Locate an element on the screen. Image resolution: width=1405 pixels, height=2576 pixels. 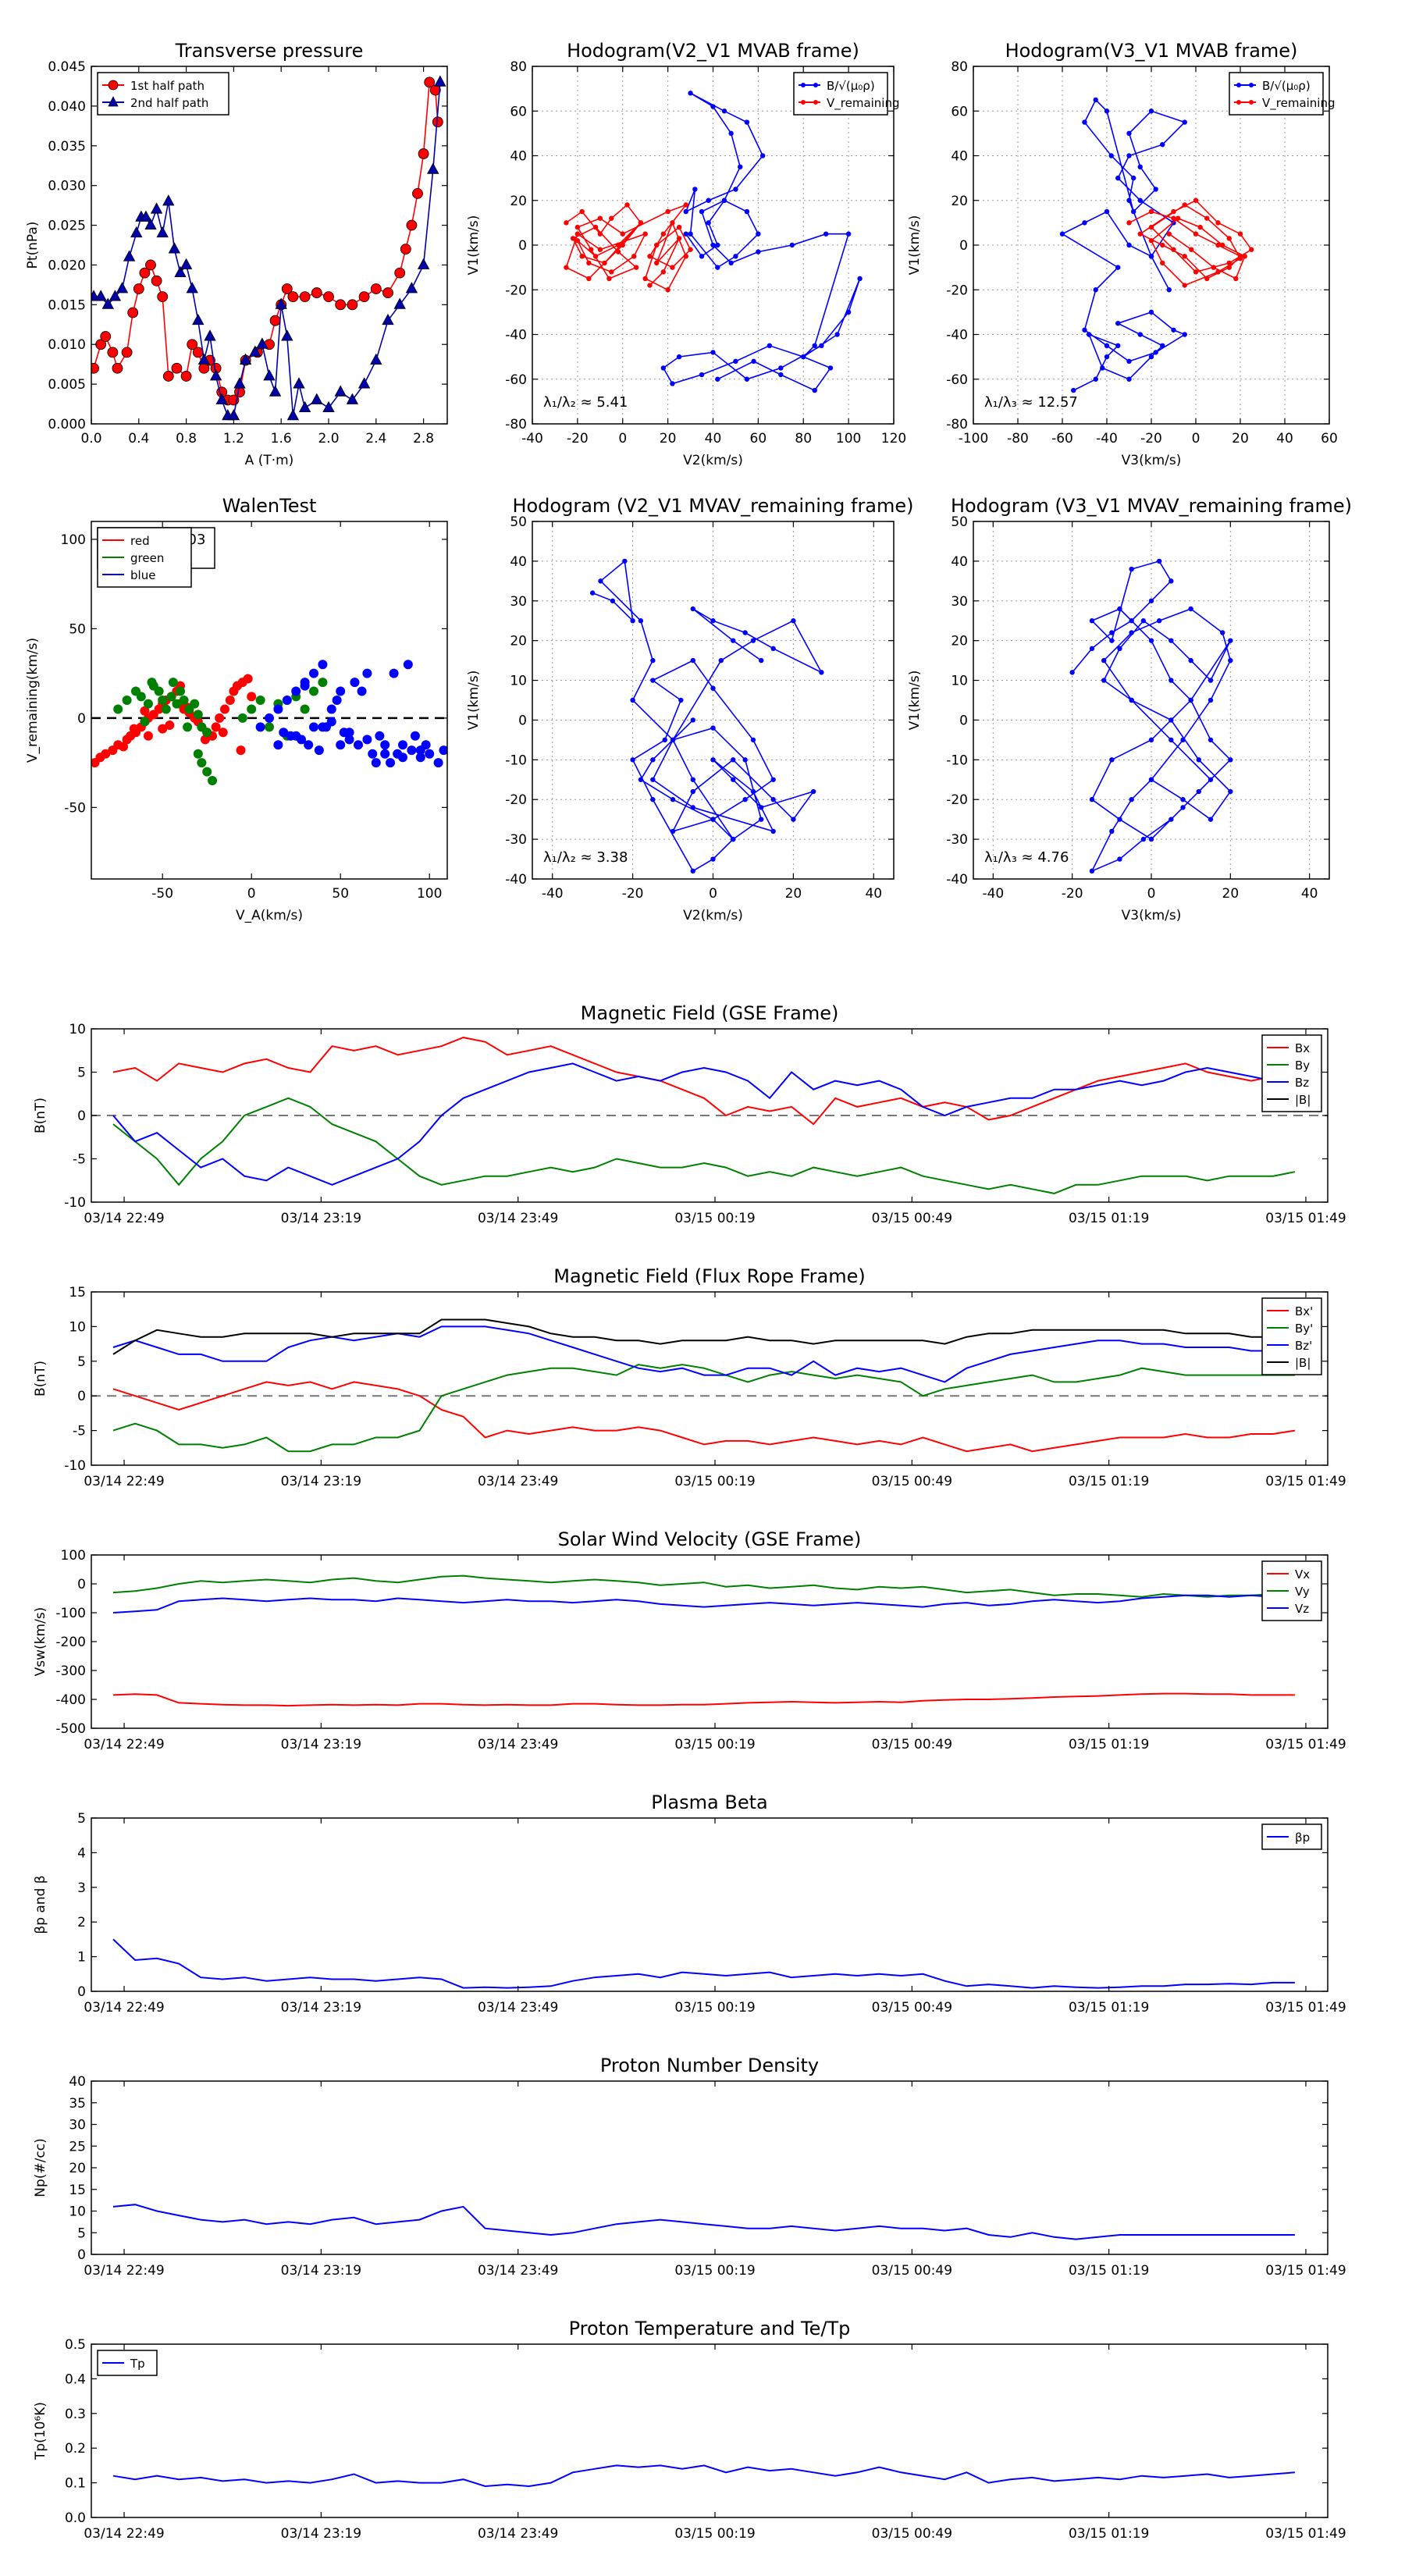
y-tick-label: -5 is located at coordinates (80, 1160).